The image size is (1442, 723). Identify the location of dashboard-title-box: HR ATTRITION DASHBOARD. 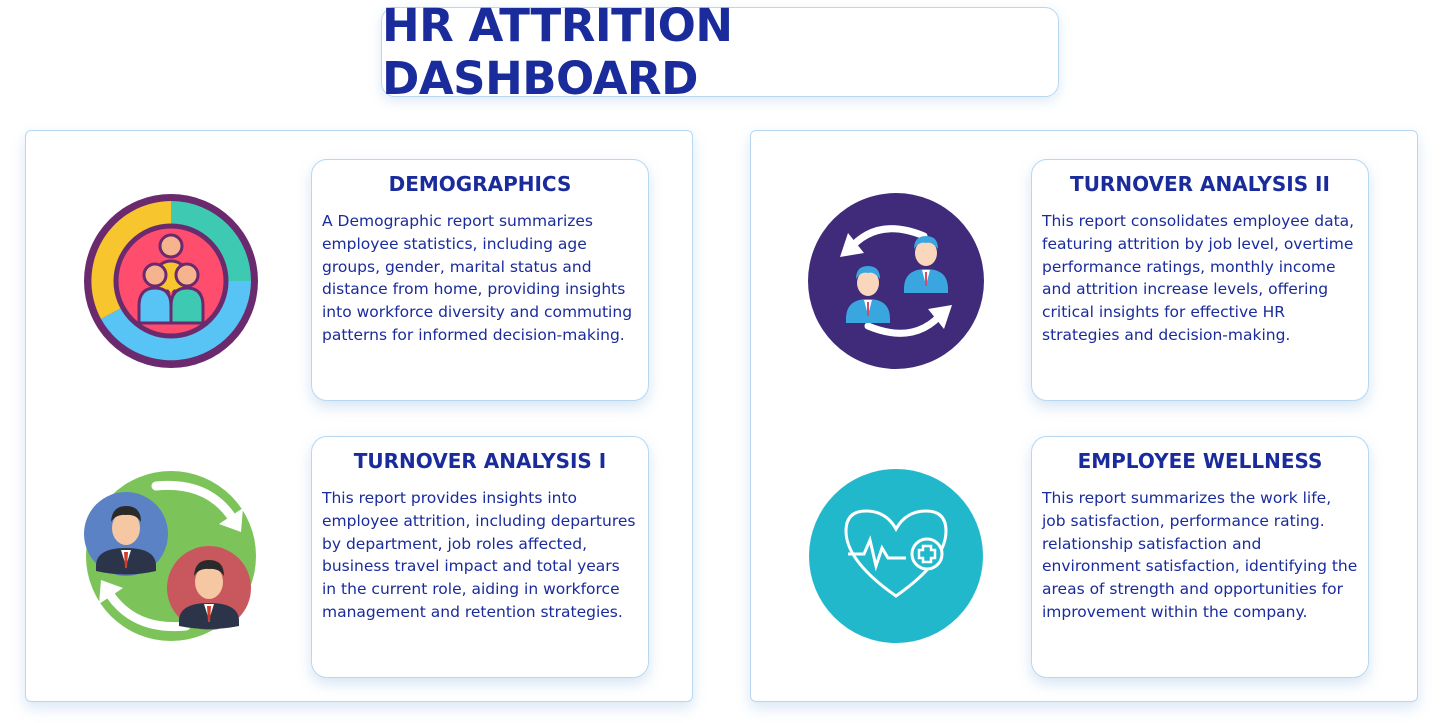
(720, 52).